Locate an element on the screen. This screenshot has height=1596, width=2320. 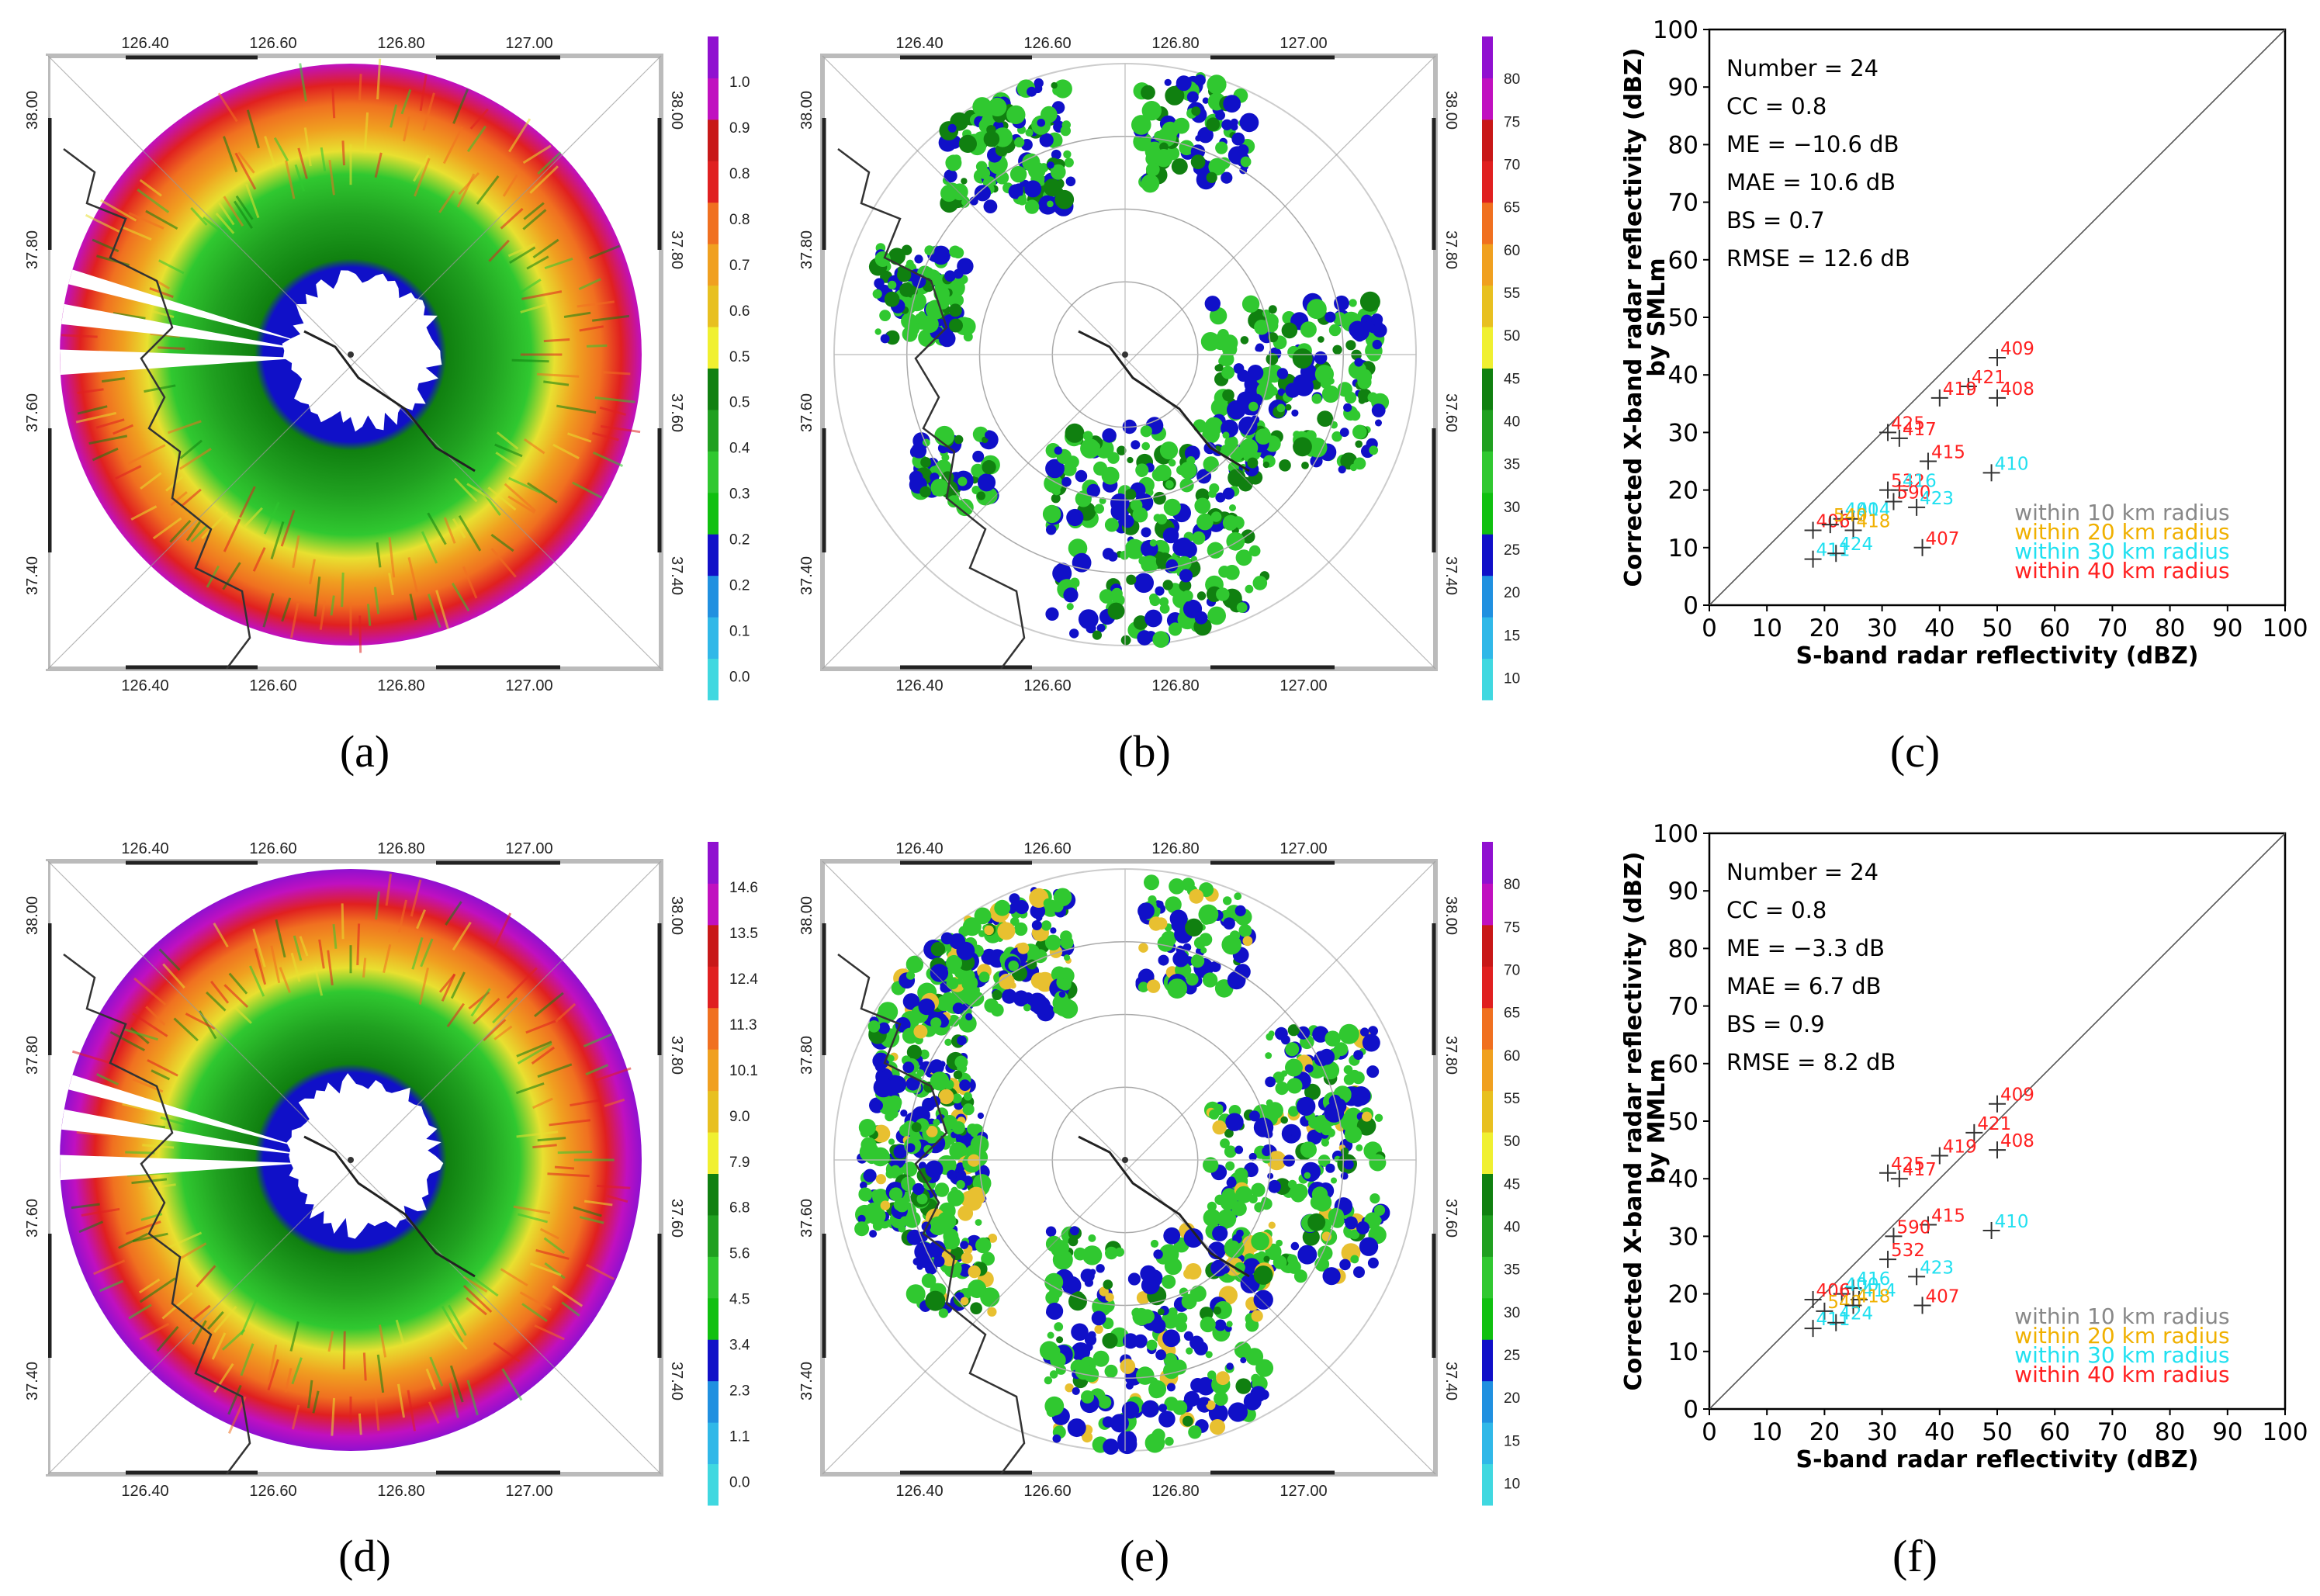
stat-line: BS = 0.7 is located at coordinates (1775, 220).